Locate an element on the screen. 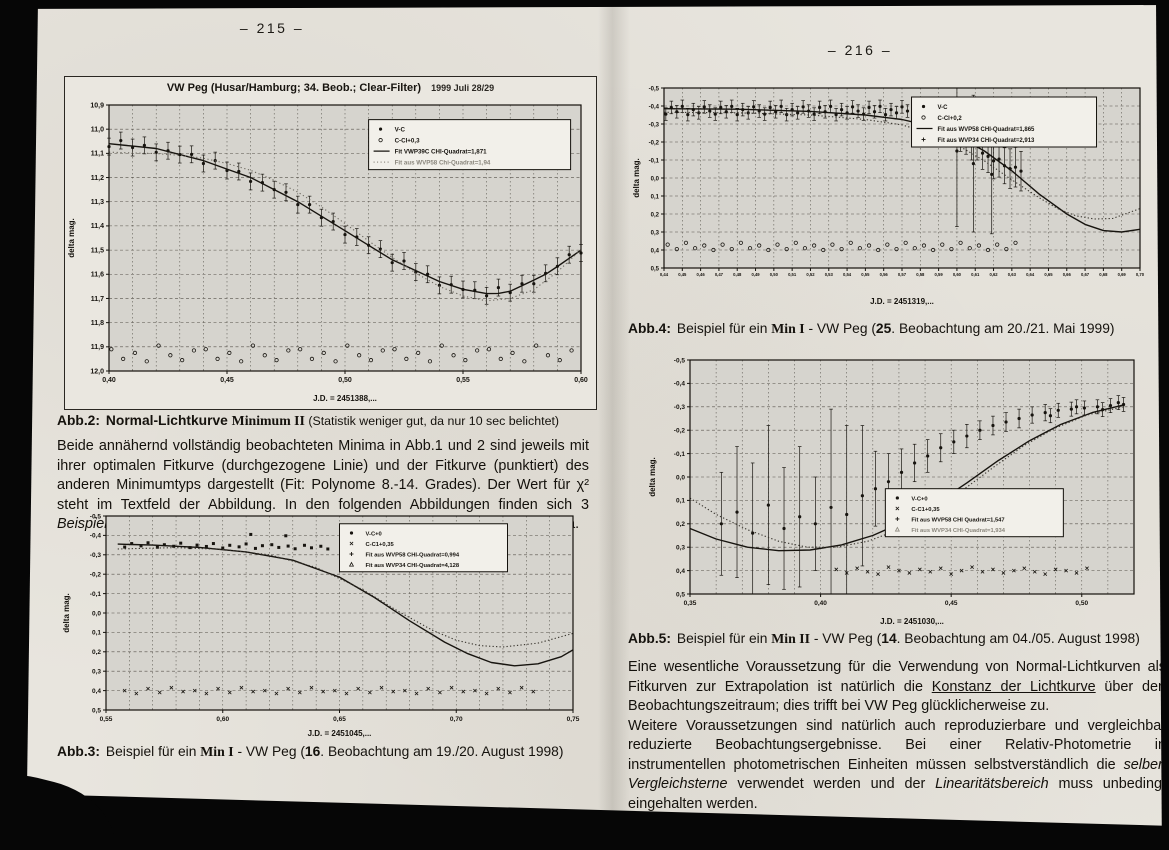 The image size is (1169, 850). svg-text: 0,56 is located at coordinates (884, 274).